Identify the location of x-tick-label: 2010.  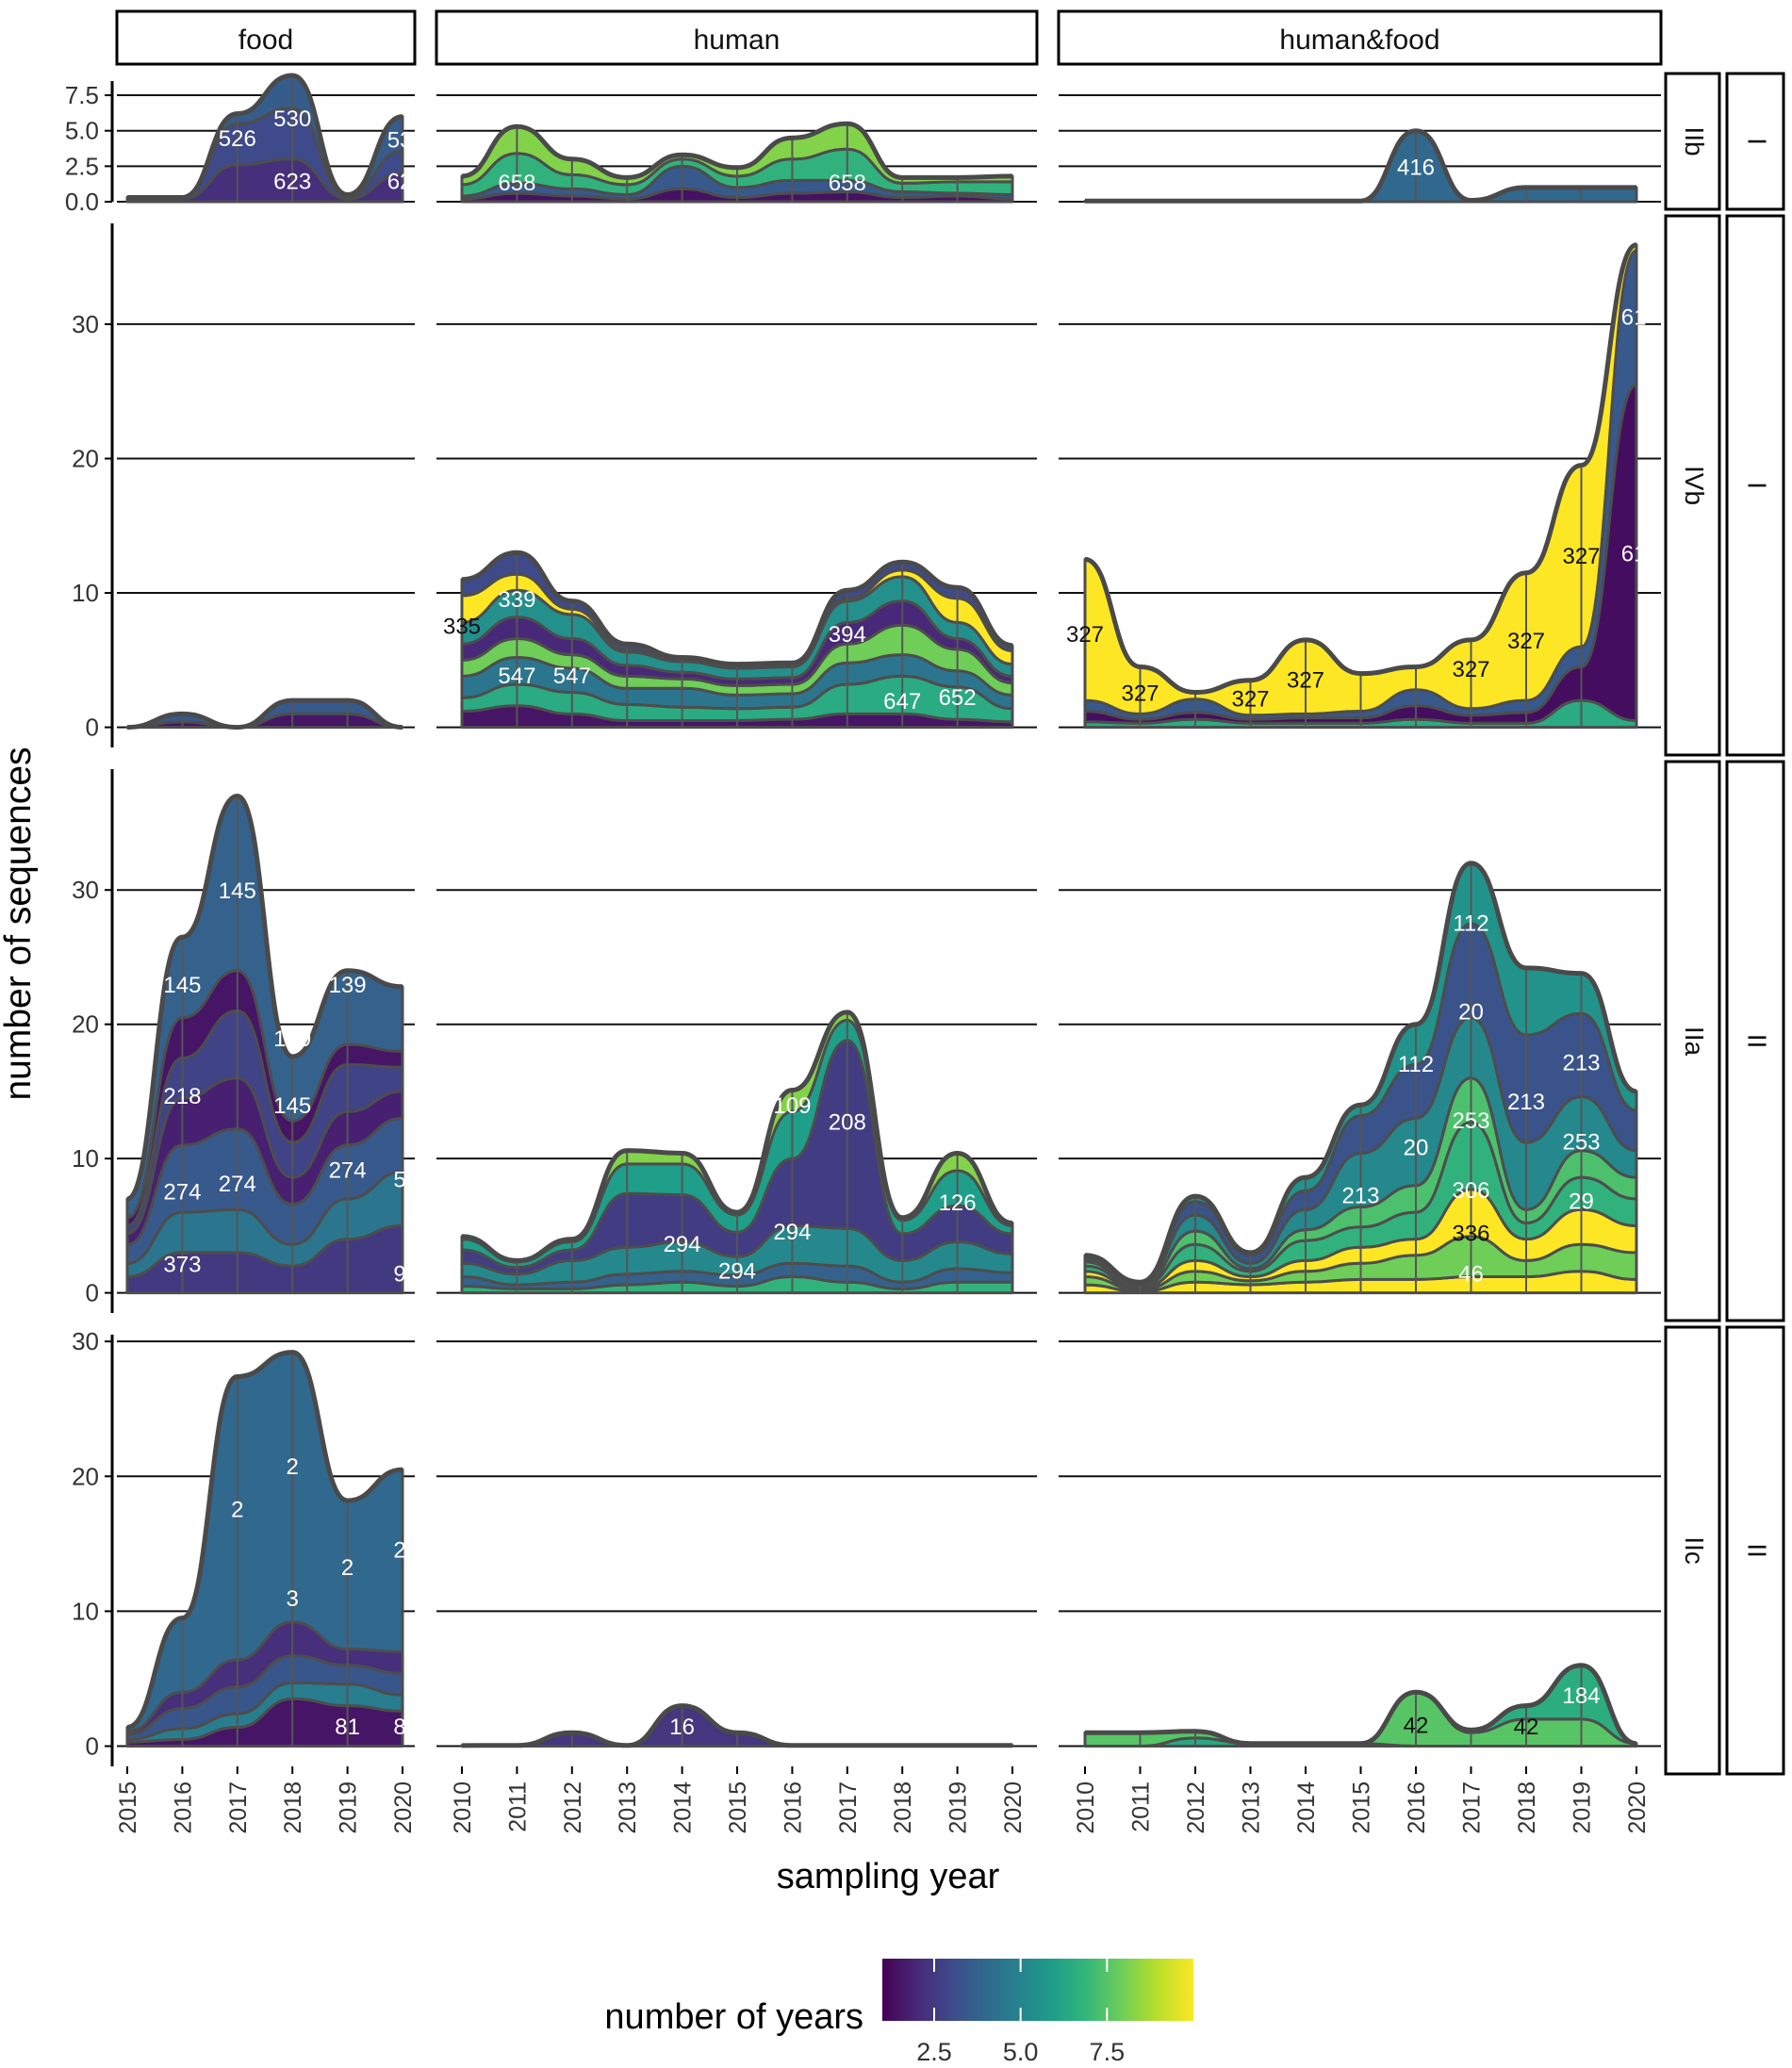
(1086, 1807).